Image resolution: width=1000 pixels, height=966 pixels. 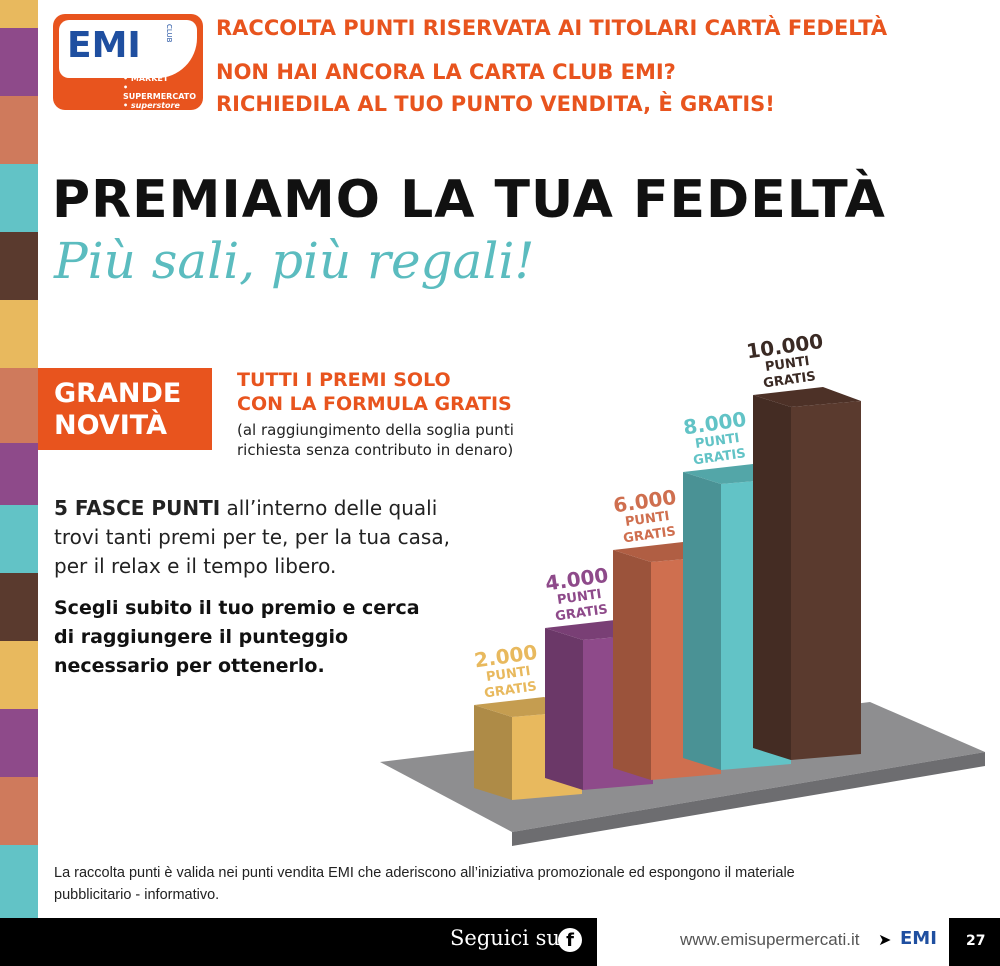 What do you see at coordinates (294, 261) in the screenshot?
I see `tagline: Più sali, più regali!` at bounding box center [294, 261].